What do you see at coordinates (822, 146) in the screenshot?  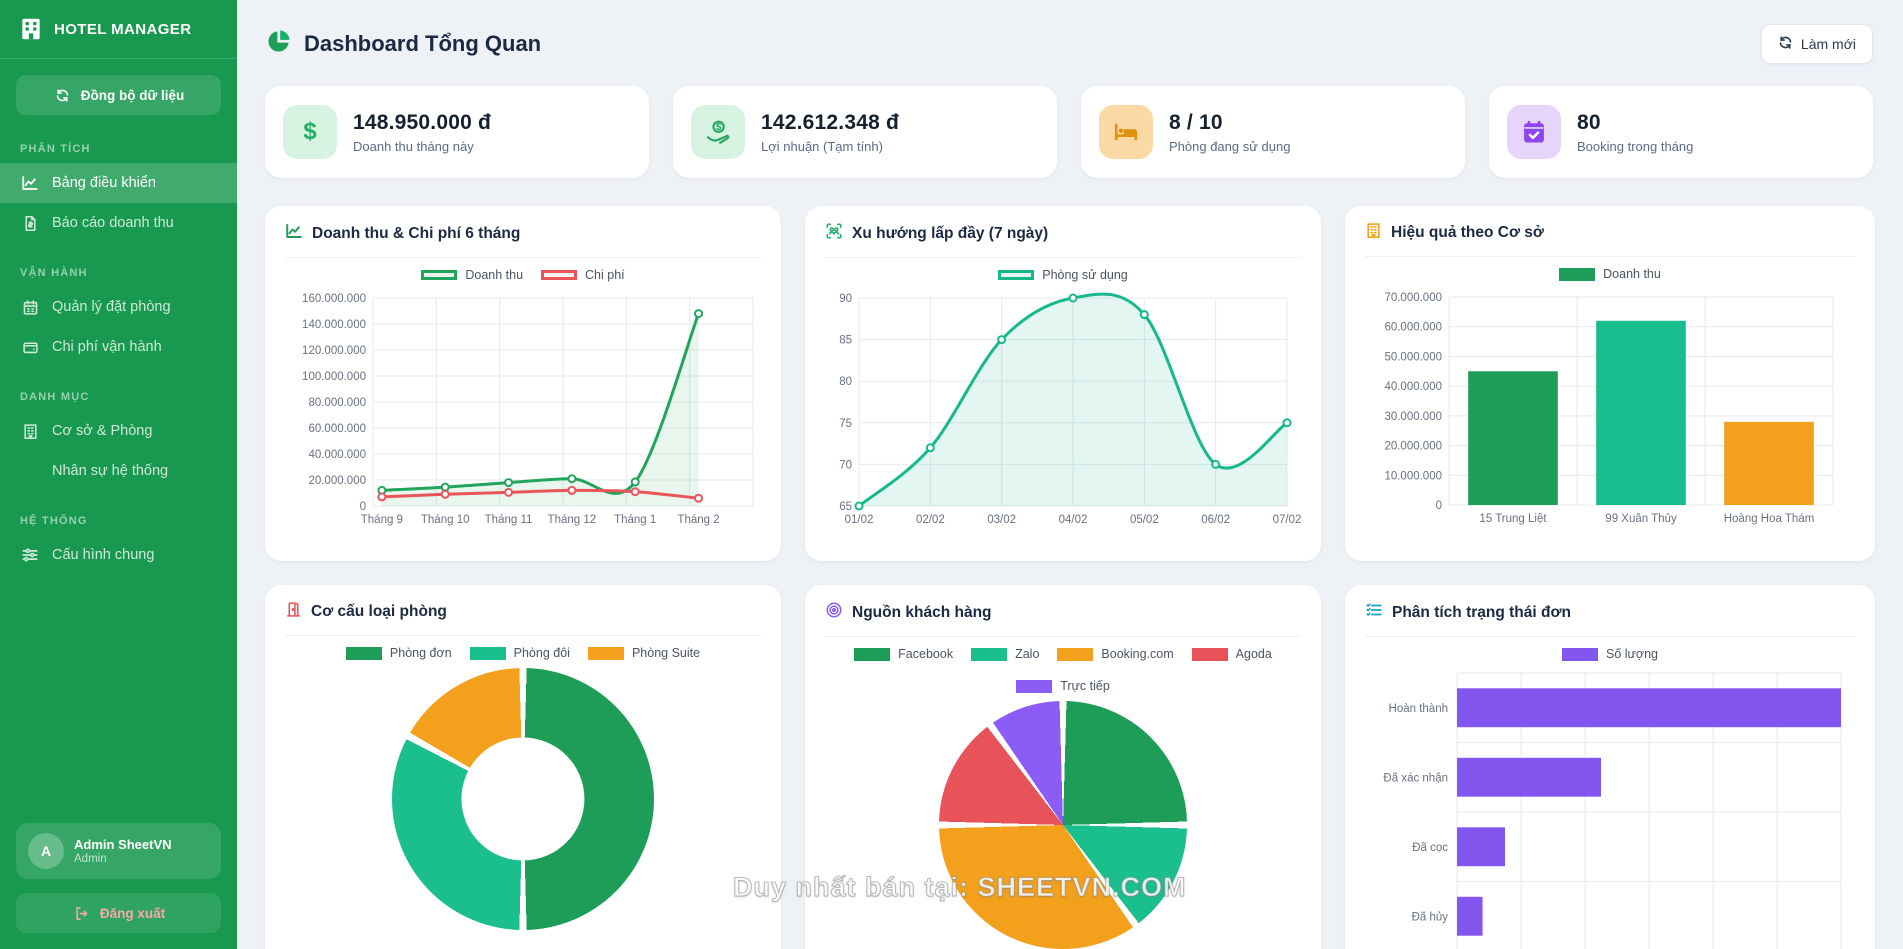 I see `stat-label: Lợi nhuận (Tạm tính)` at bounding box center [822, 146].